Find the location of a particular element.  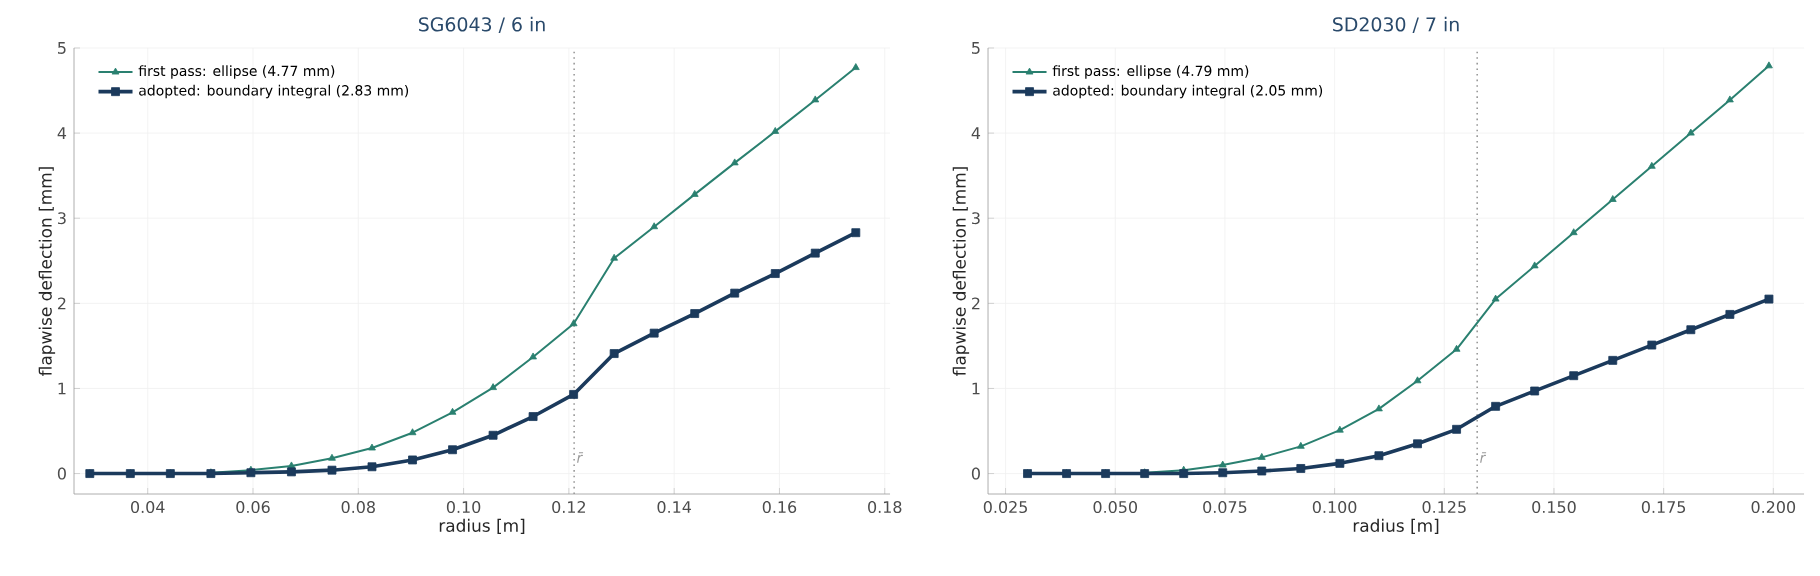

chart-title: SD2030 / 7 in is located at coordinates (1396, 24).